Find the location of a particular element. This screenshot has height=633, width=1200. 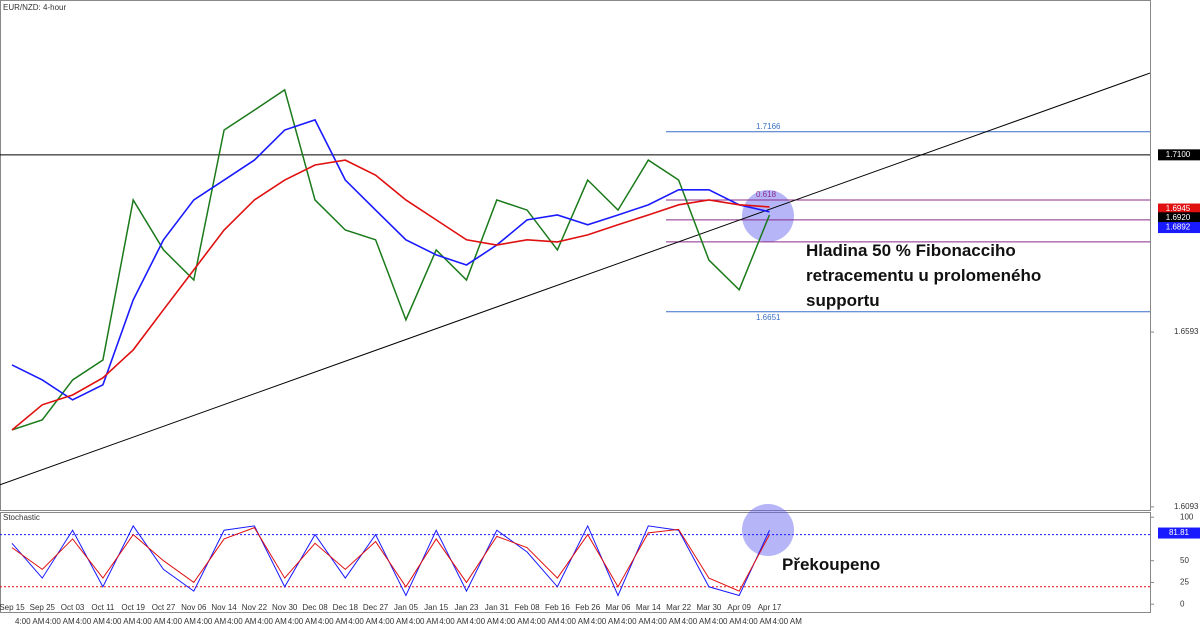

price-label: 1.7100 is located at coordinates (1178, 154).